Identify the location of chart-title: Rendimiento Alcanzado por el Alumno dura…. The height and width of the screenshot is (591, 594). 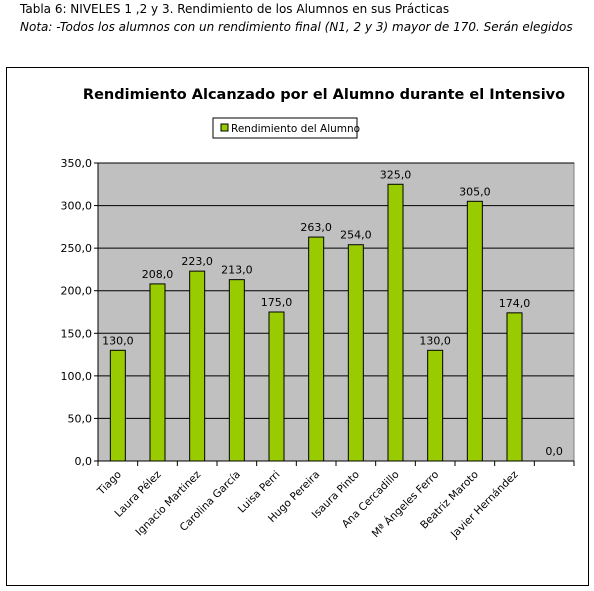
(324, 95).